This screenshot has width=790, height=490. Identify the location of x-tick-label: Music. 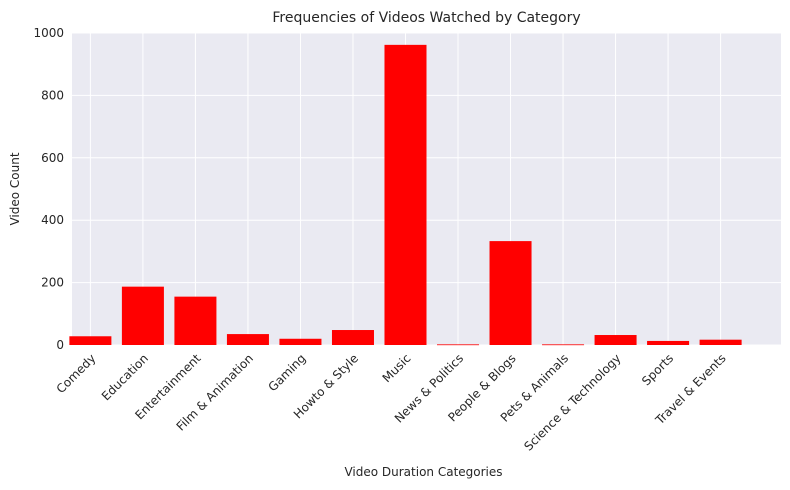
(397, 368).